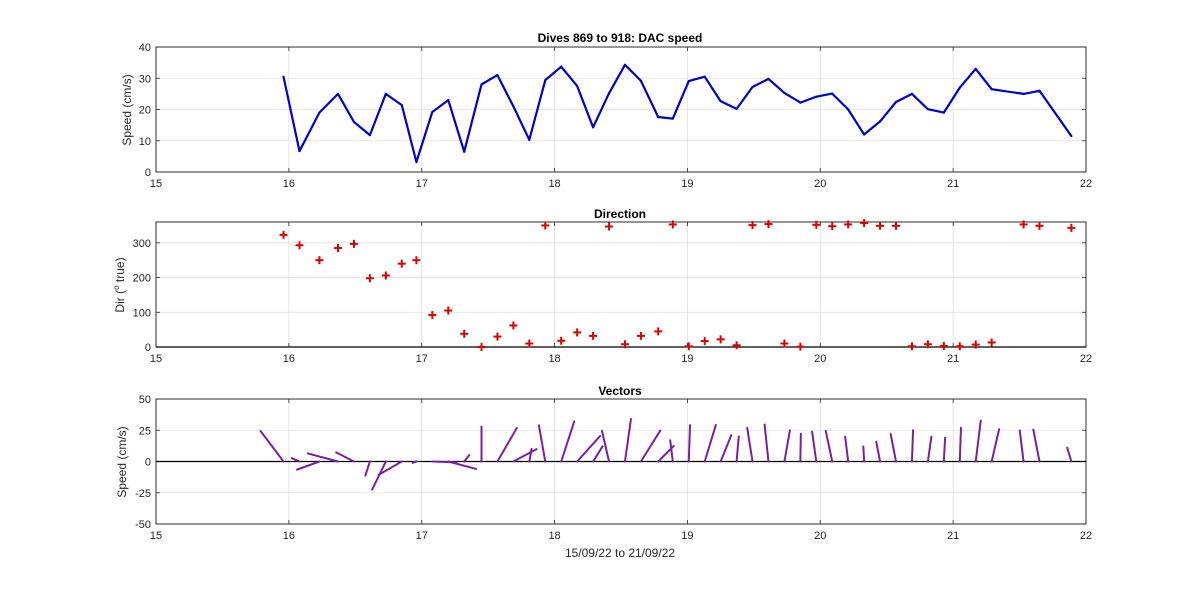  What do you see at coordinates (120, 271) in the screenshot?
I see `direction-y-label-suffix: true)` at bounding box center [120, 271].